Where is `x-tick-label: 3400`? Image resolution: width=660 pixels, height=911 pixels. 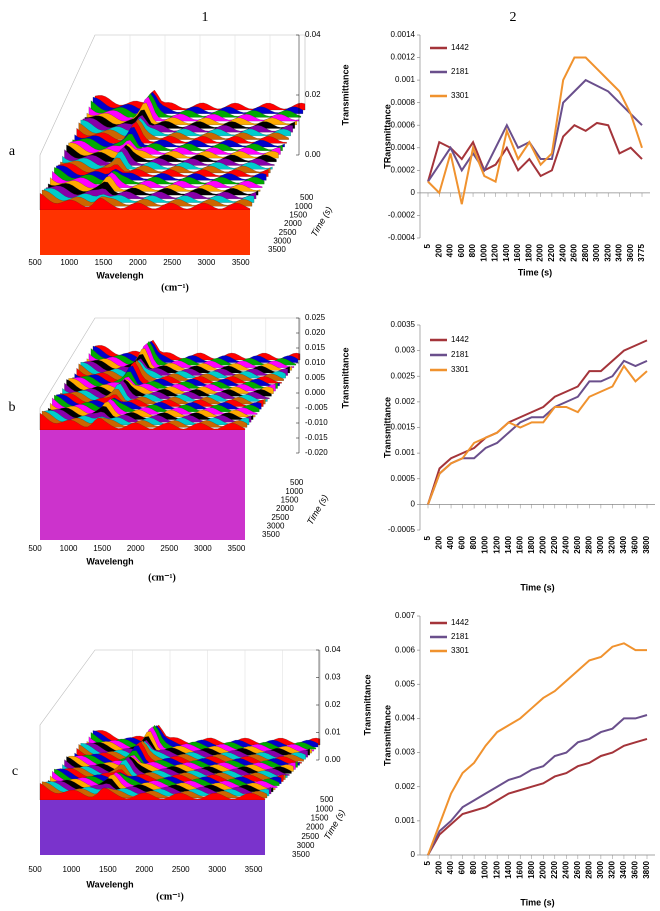
x-tick-label: 3400 is located at coordinates (619, 252).